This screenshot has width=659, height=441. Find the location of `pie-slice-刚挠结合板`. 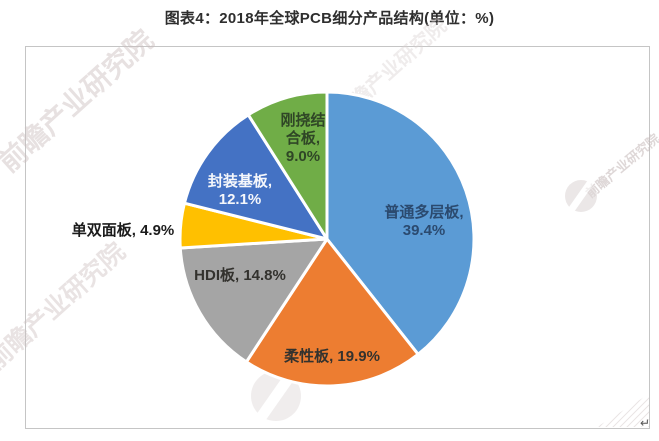

pie-slice-刚挠结合板 is located at coordinates (287, 165).